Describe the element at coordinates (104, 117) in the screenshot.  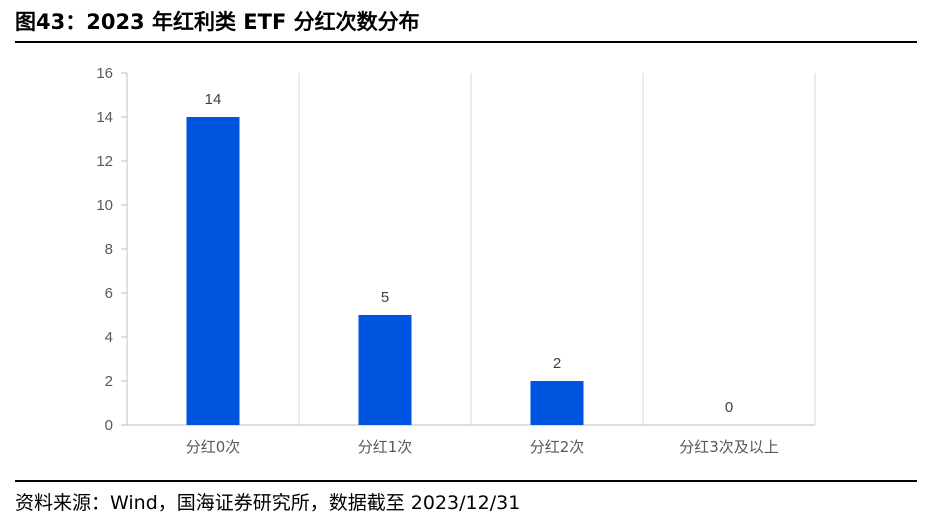
I see `y-tick-label: 14` at that location.